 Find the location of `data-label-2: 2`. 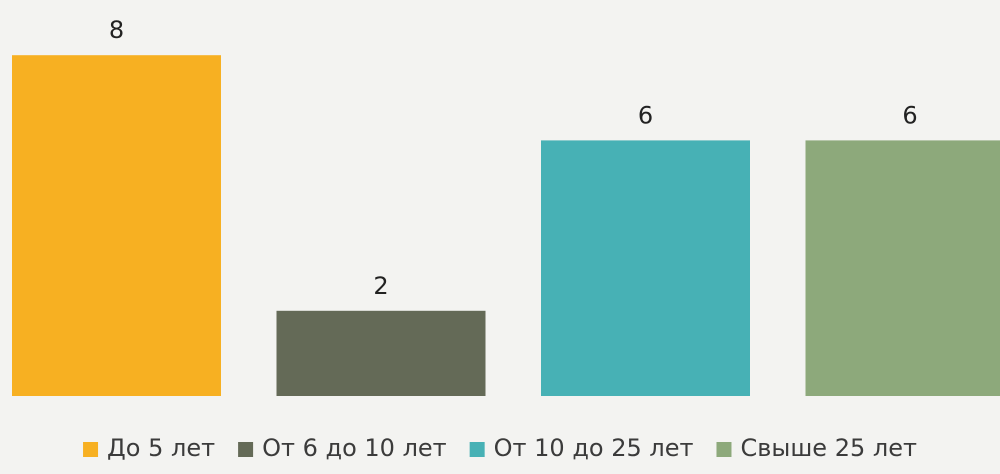

data-label-2: 2 is located at coordinates (380, 286).